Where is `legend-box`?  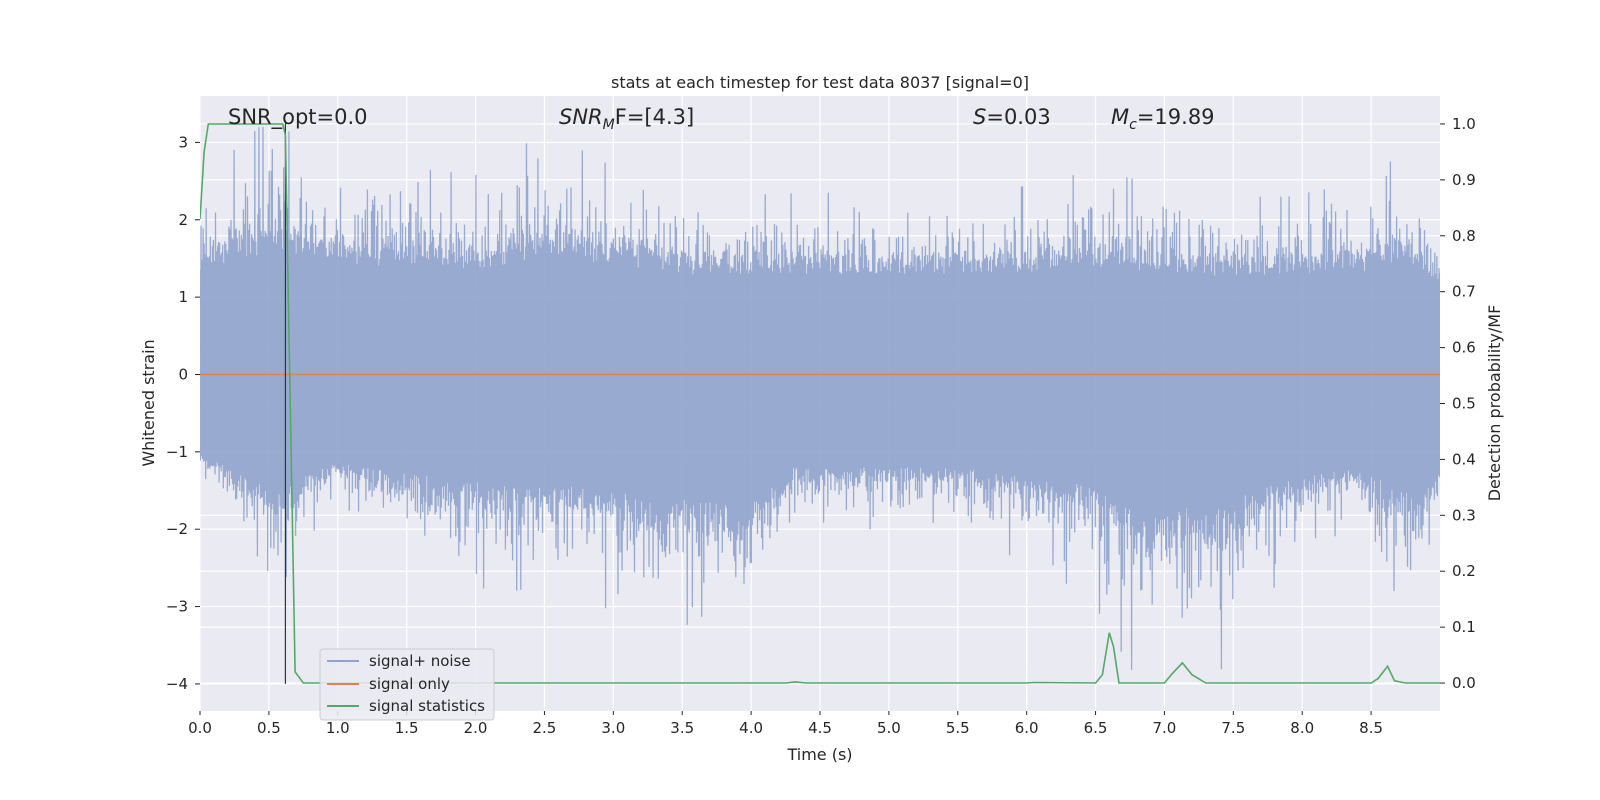 legend-box is located at coordinates (407, 684).